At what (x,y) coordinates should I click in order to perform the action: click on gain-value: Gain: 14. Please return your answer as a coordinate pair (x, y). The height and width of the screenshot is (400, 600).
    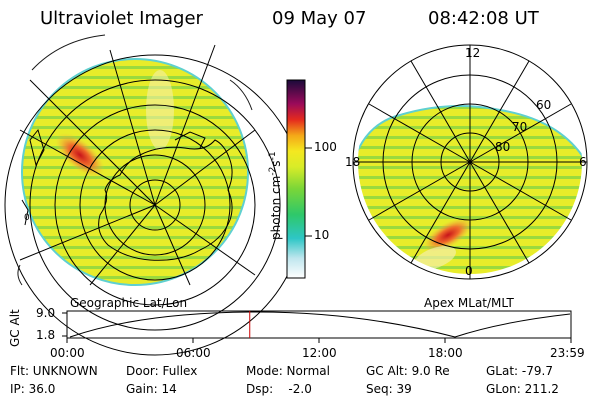
    Looking at the image, I should click on (151, 389).